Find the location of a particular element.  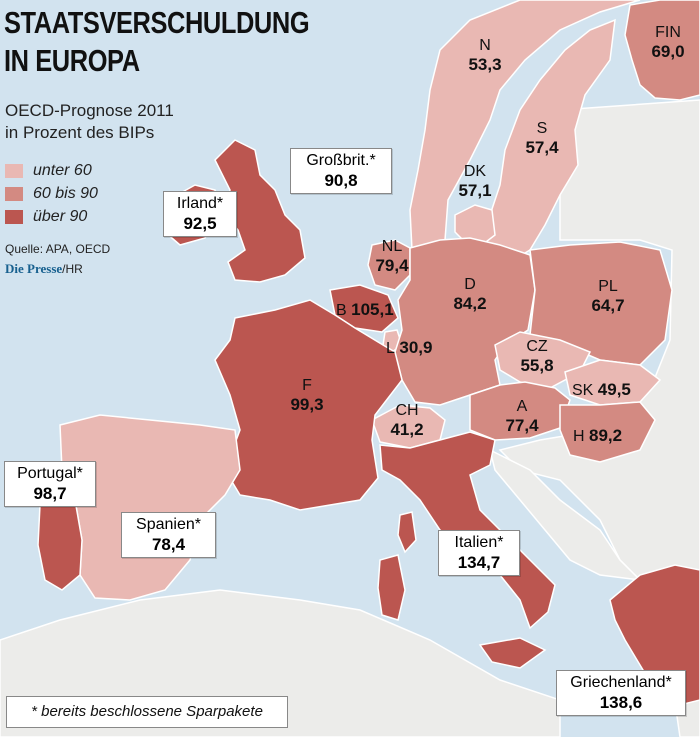

legend-label-mid: 60 bis 90 is located at coordinates (65, 193).